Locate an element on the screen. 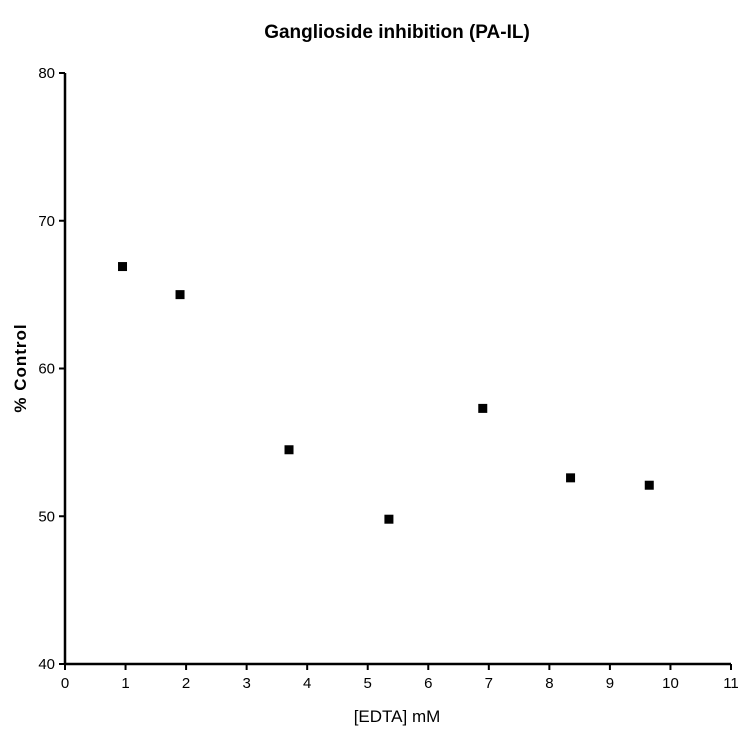 The width and height of the screenshot is (744, 743). x-tick-label: 2 is located at coordinates (186, 683).